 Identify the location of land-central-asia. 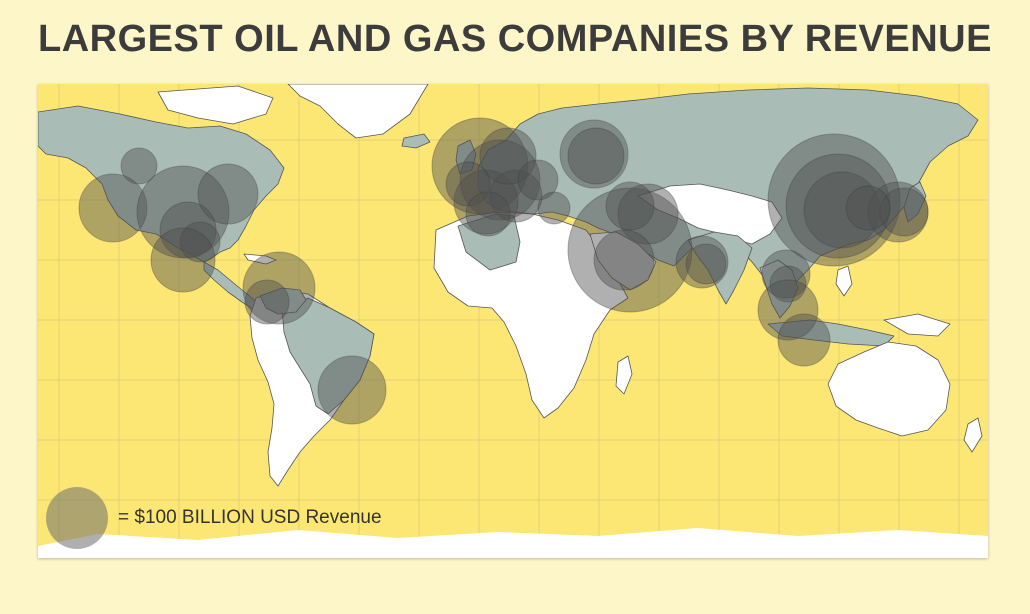
(710, 214).